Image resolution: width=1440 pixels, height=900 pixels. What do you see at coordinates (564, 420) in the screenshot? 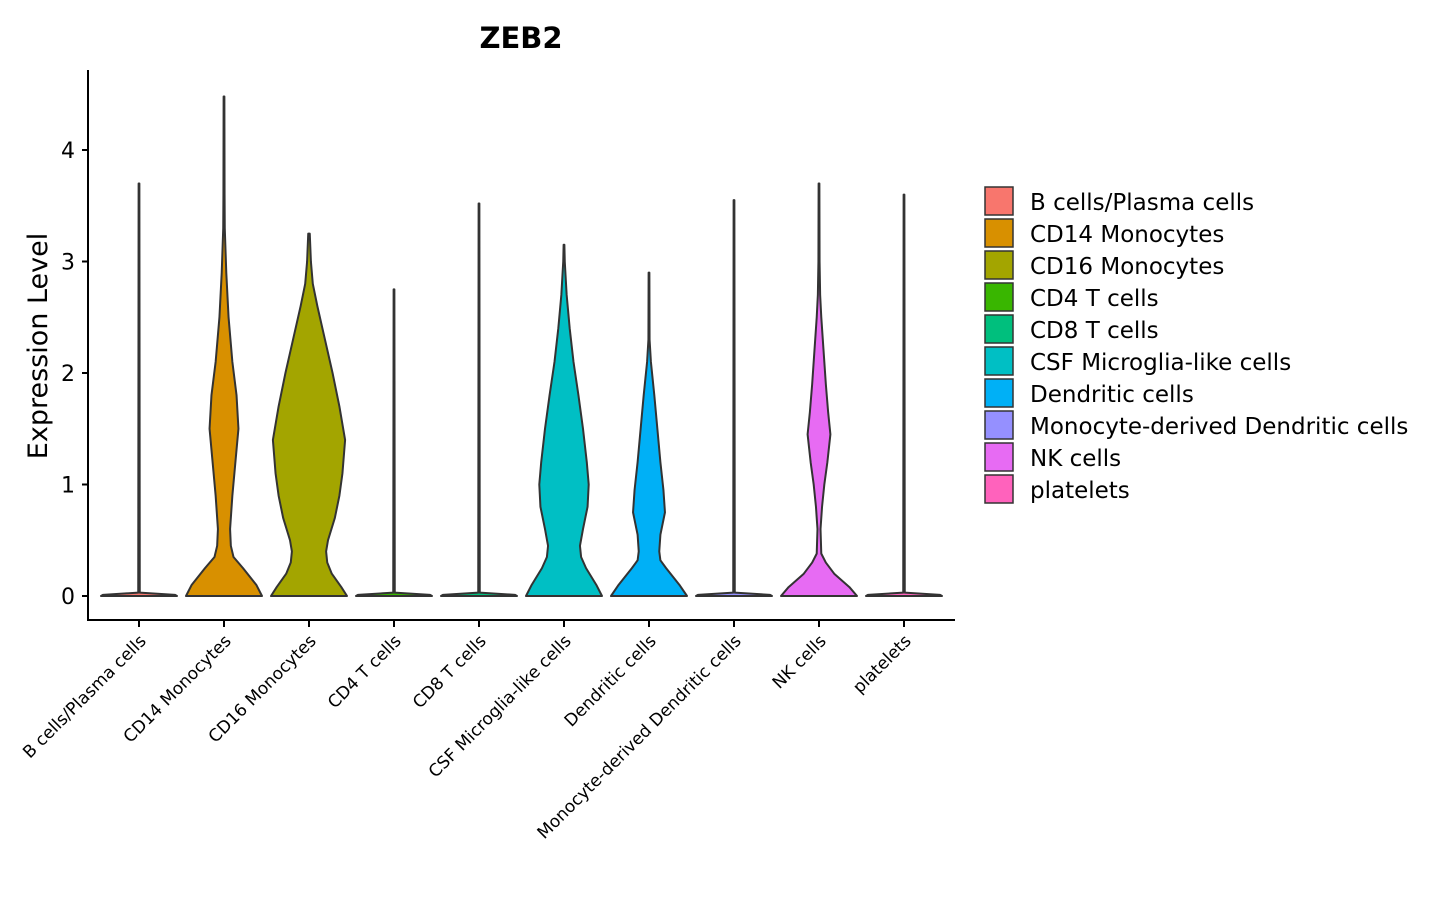
I see `violin-csf-microglia-like-cells` at bounding box center [564, 420].